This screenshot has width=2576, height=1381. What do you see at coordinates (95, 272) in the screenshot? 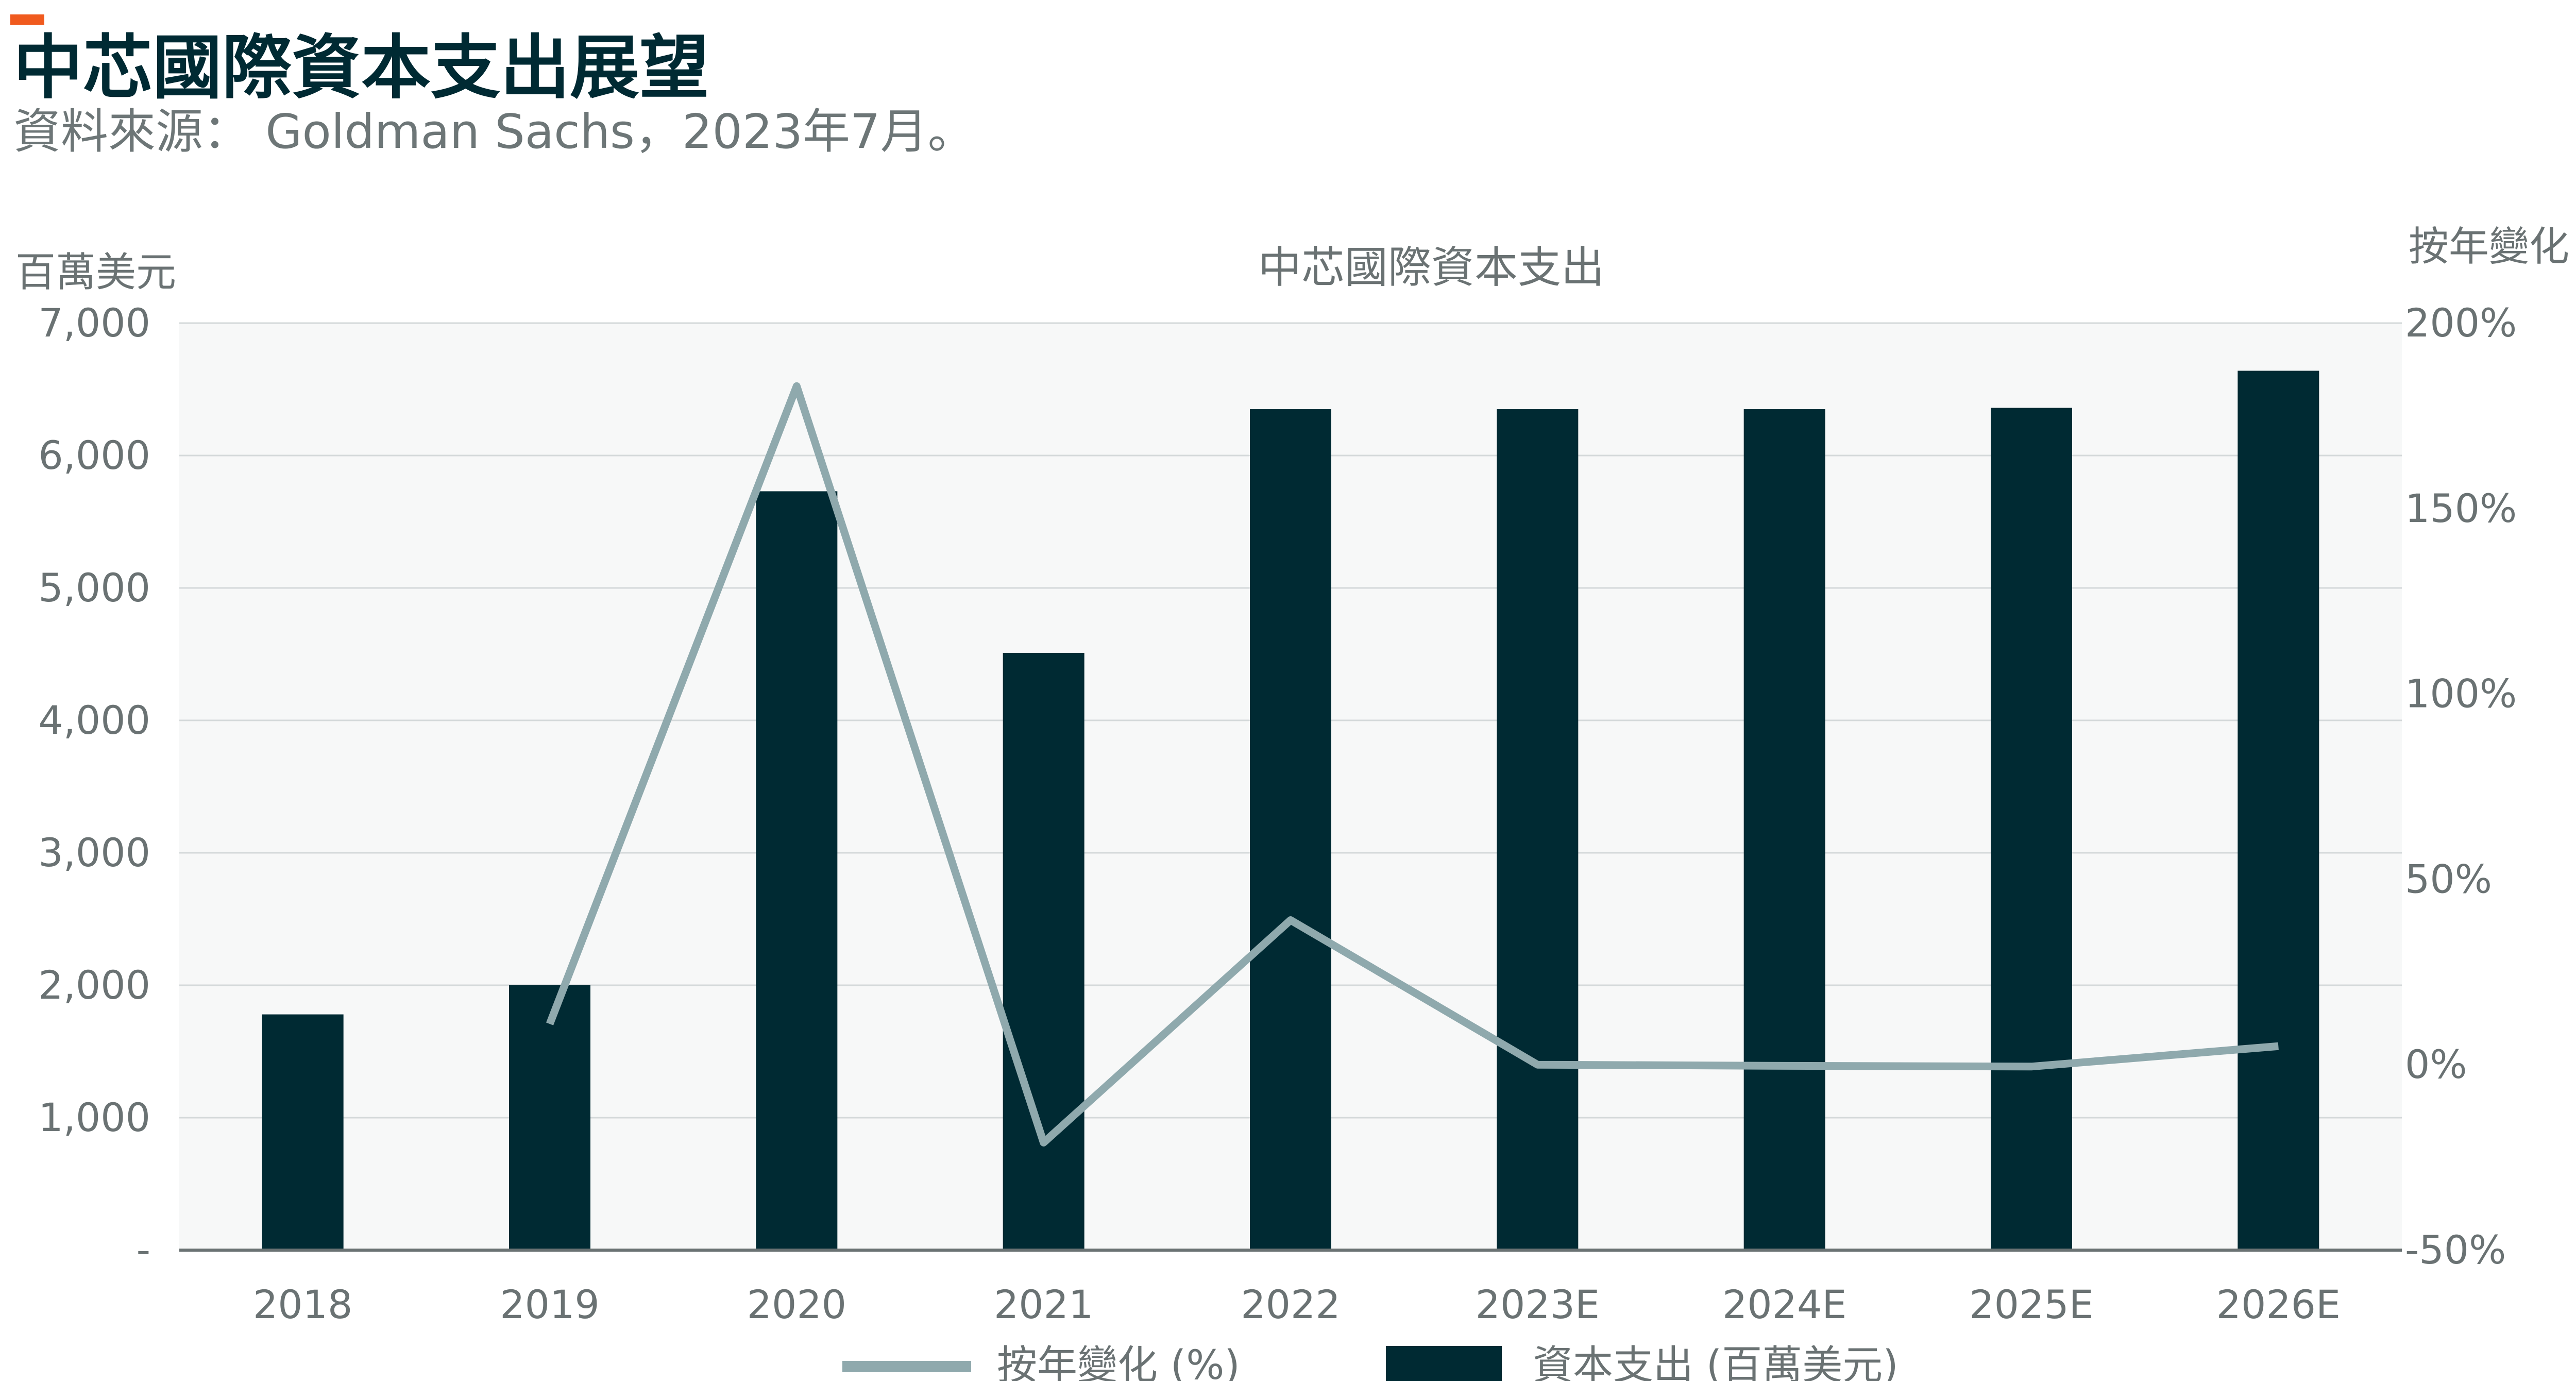
I see `left-axis-title: 百萬美元` at bounding box center [95, 272].